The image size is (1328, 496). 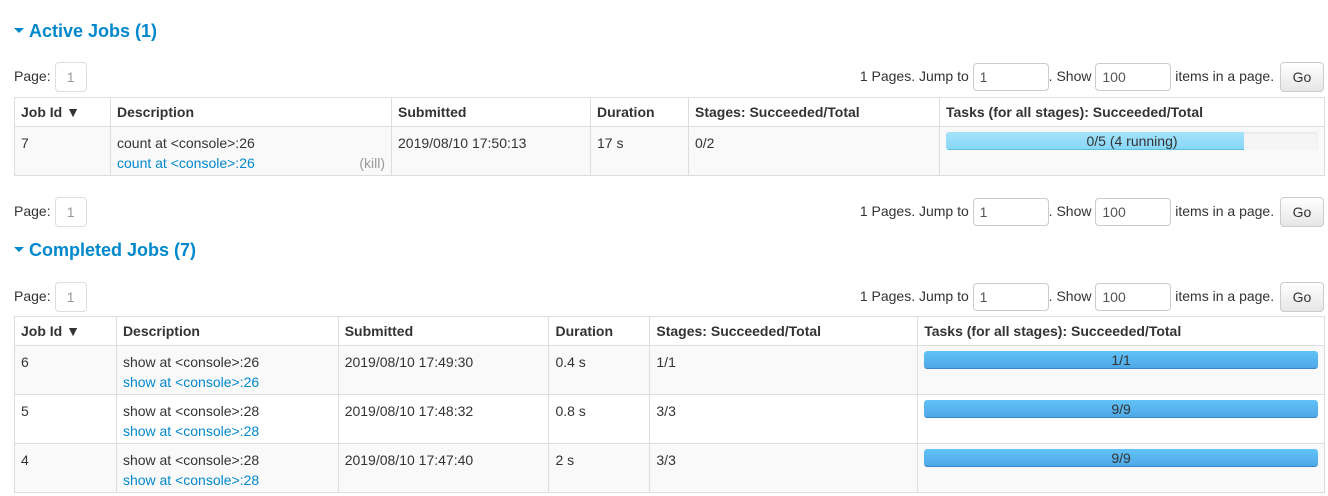 I want to click on completed-jobs-toggle: Completed Jobs (7), so click(x=105, y=250).